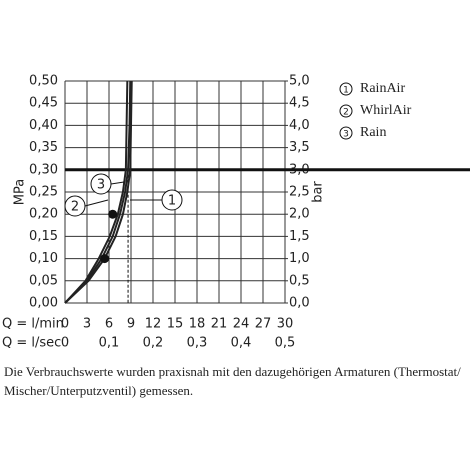 Image resolution: width=470 pixels, height=470 pixels. Describe the element at coordinates (386, 110) in the screenshot. I see `legend-label: WhirlAir` at that location.